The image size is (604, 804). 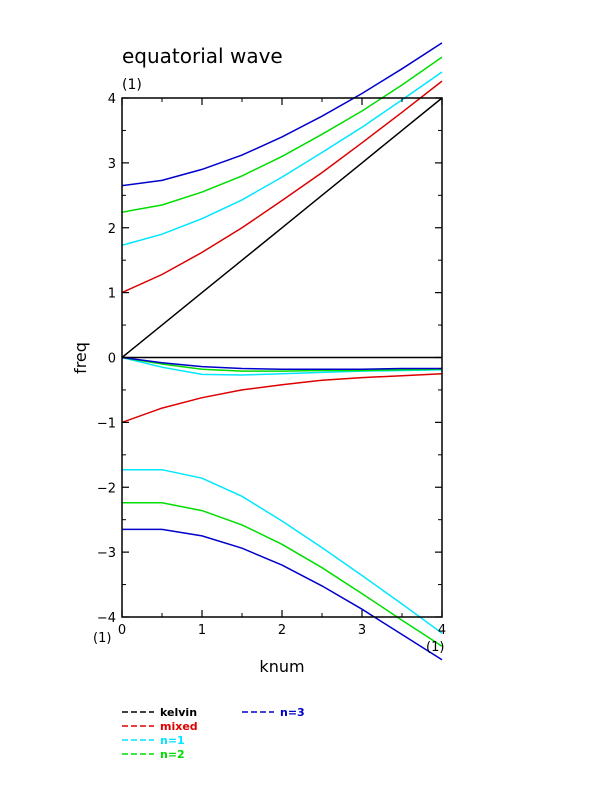 What do you see at coordinates (112, 164) in the screenshot?
I see `y-tick-label: 3` at bounding box center [112, 164].